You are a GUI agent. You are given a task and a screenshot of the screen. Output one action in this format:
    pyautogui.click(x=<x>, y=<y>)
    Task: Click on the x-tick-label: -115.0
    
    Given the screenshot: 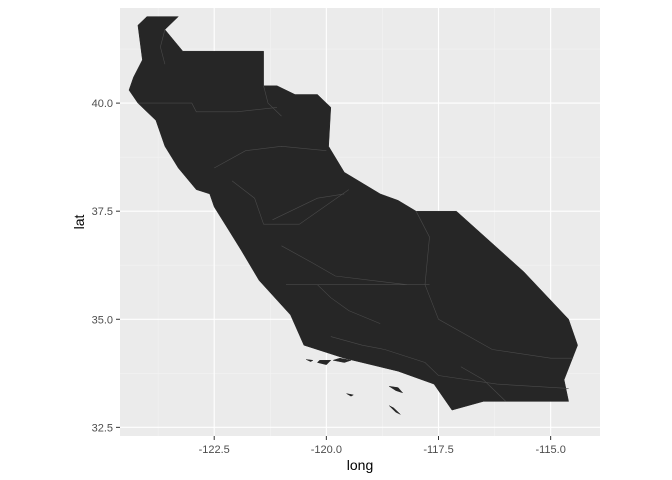 What is the action you would take?
    pyautogui.click(x=550, y=450)
    